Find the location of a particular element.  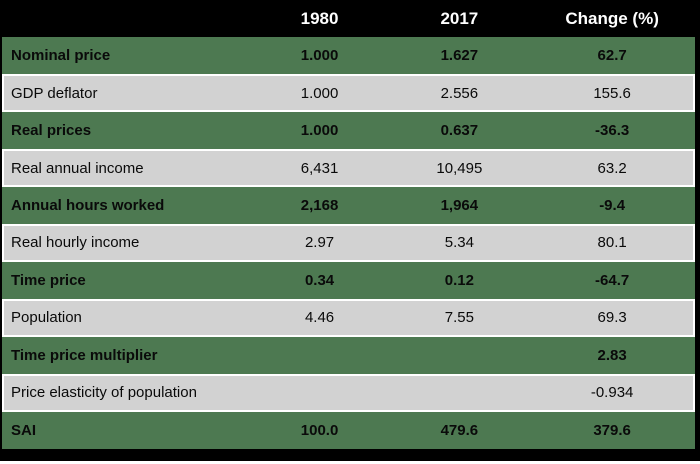

table-row-annual-hours-worked: Annual hours worked 2,168 1,964 -9.4 is located at coordinates (348, 205).